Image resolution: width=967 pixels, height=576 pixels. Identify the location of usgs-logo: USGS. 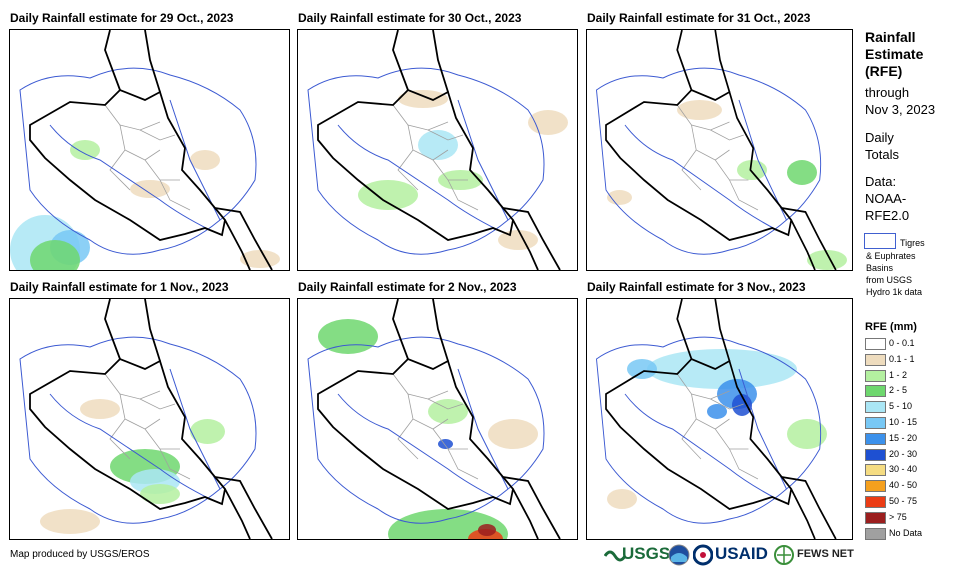
(636, 555).